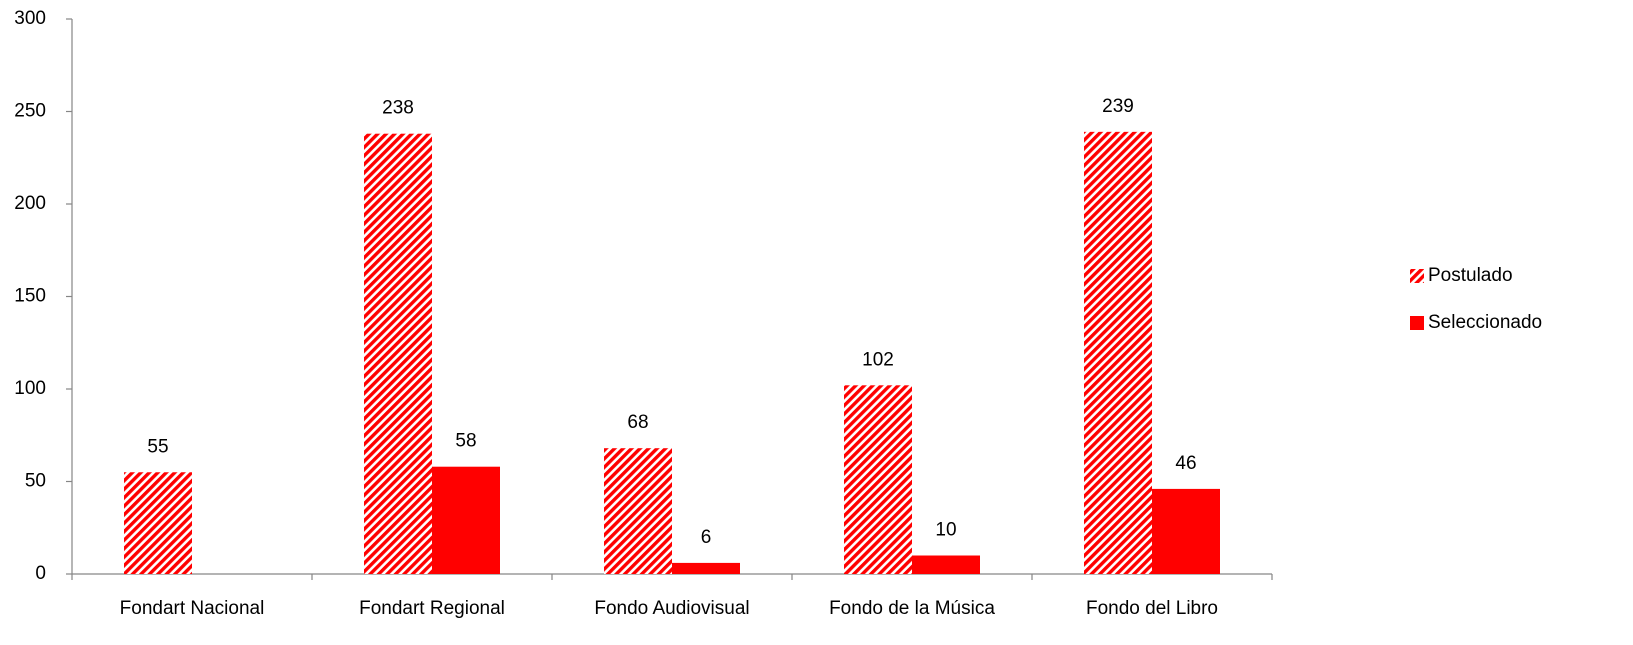  What do you see at coordinates (30, 18) in the screenshot?
I see `y-tick-label: 300` at bounding box center [30, 18].